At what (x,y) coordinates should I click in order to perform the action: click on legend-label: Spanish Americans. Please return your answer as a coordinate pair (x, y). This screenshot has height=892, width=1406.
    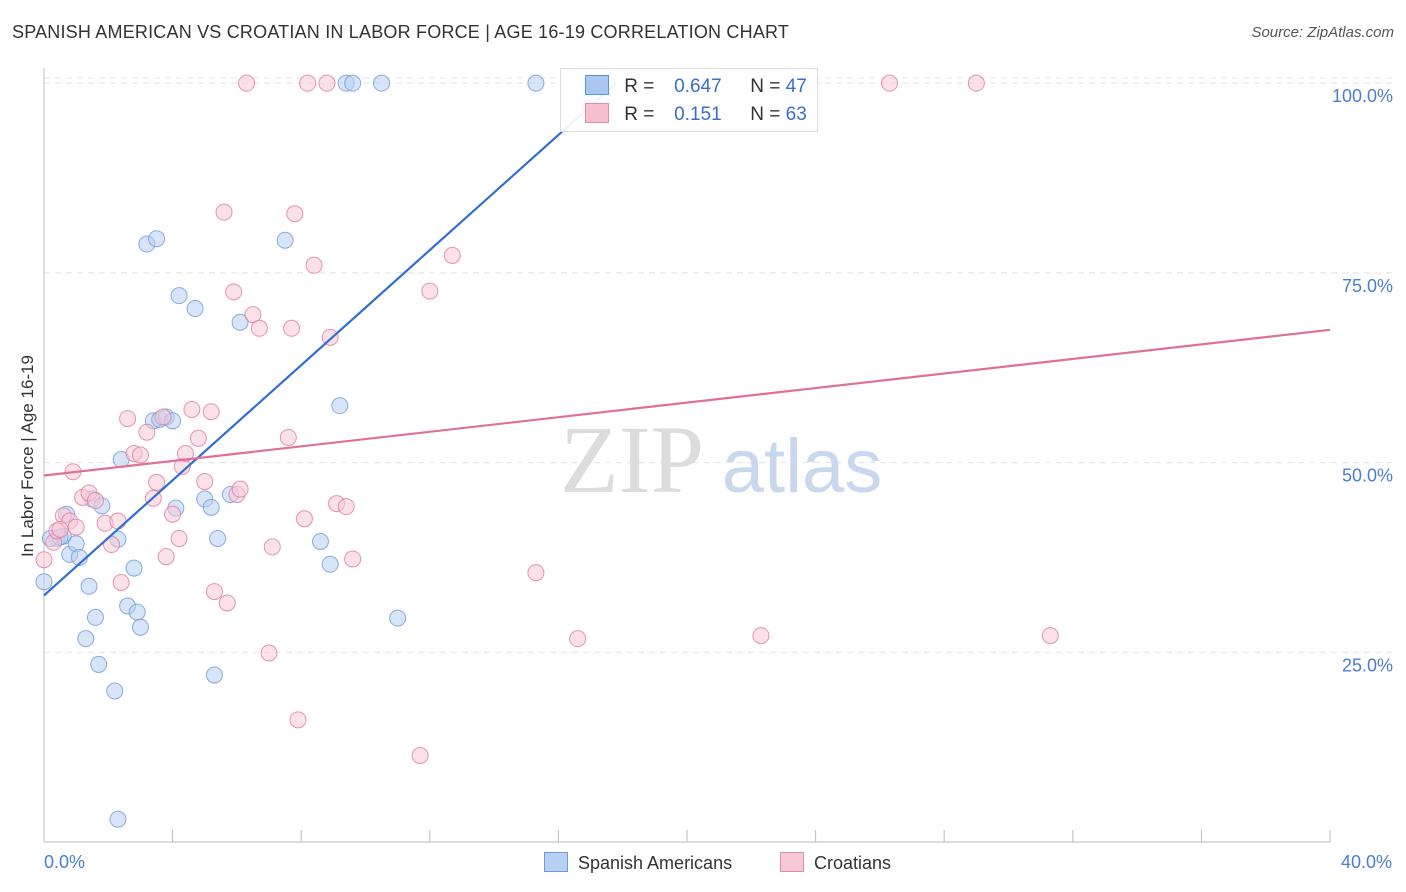
    Looking at the image, I should click on (655, 863).